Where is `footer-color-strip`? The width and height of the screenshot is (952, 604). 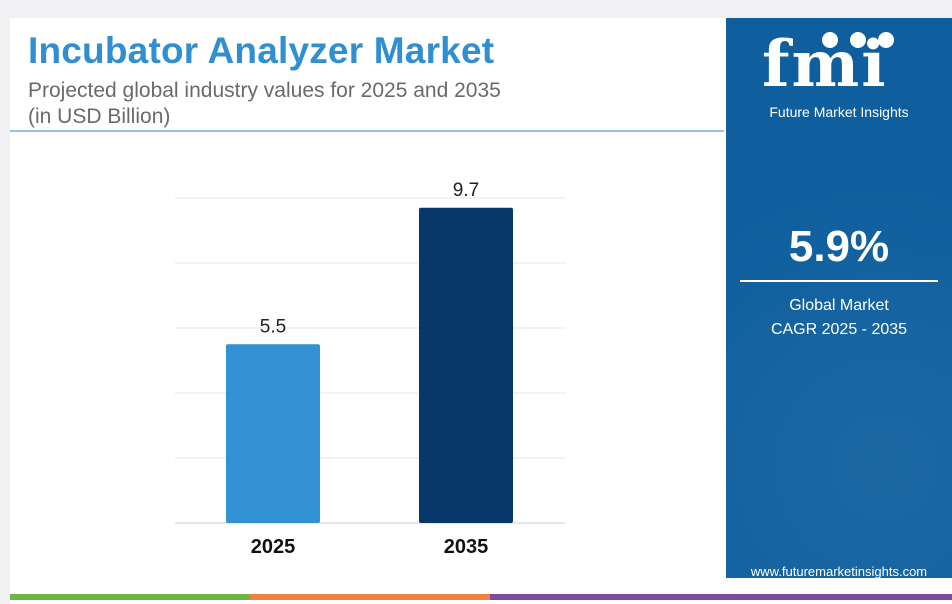 footer-color-strip is located at coordinates (481, 597).